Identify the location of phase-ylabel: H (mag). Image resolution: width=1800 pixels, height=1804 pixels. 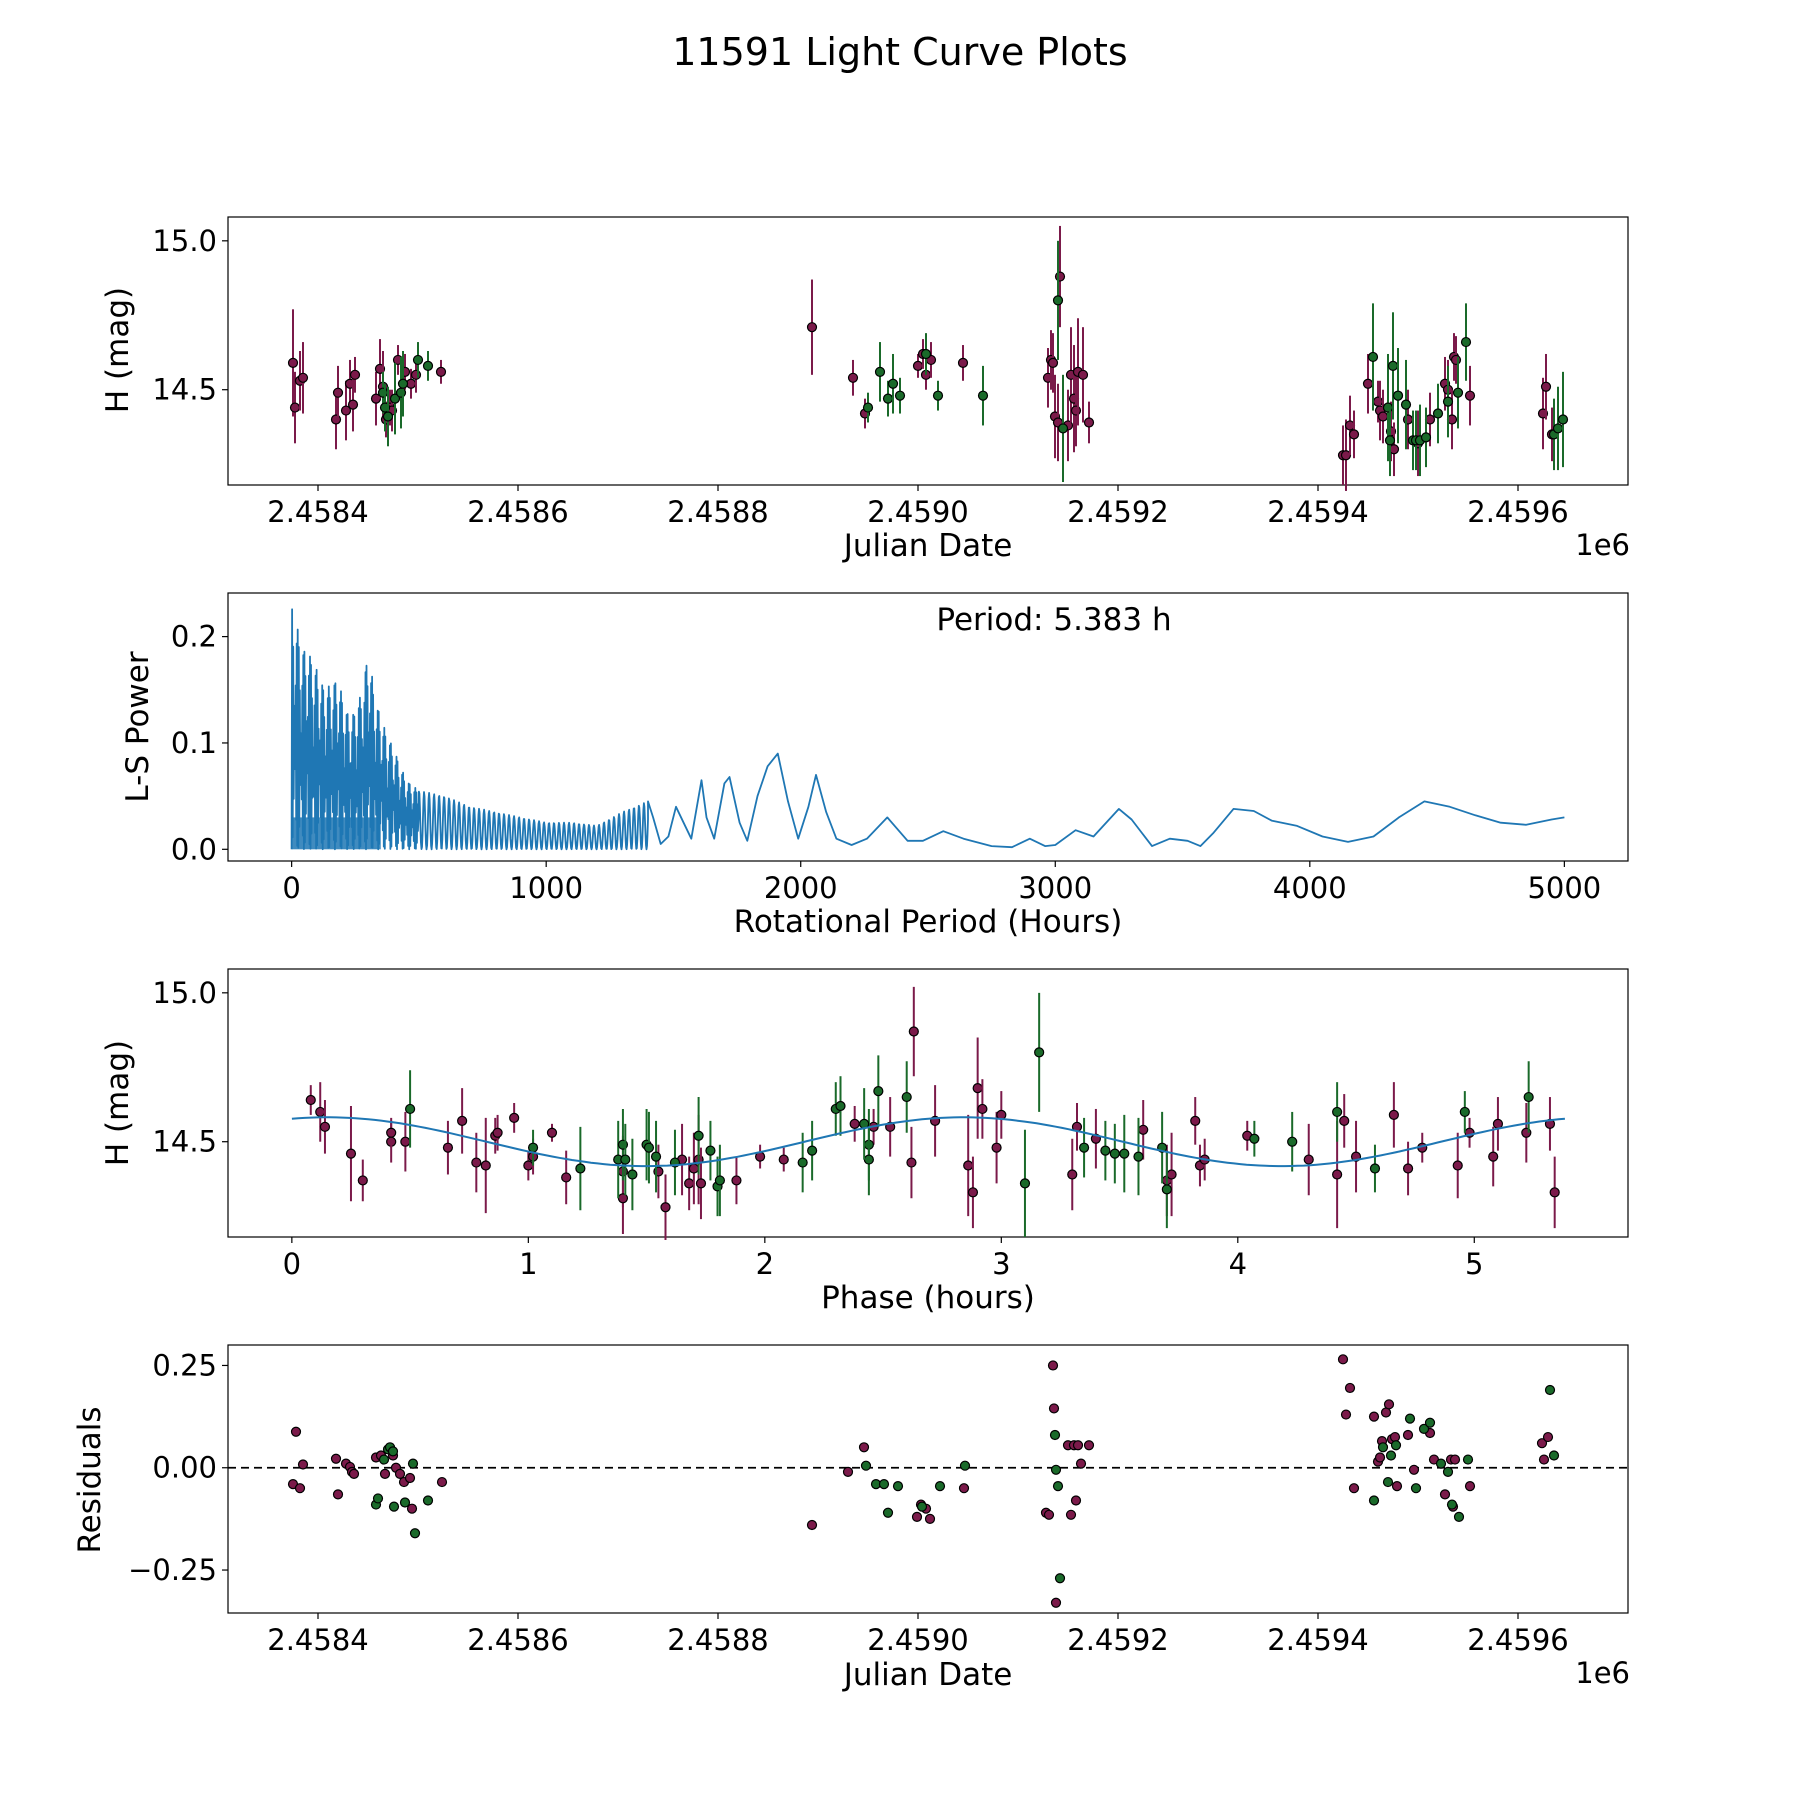
(118, 1103).